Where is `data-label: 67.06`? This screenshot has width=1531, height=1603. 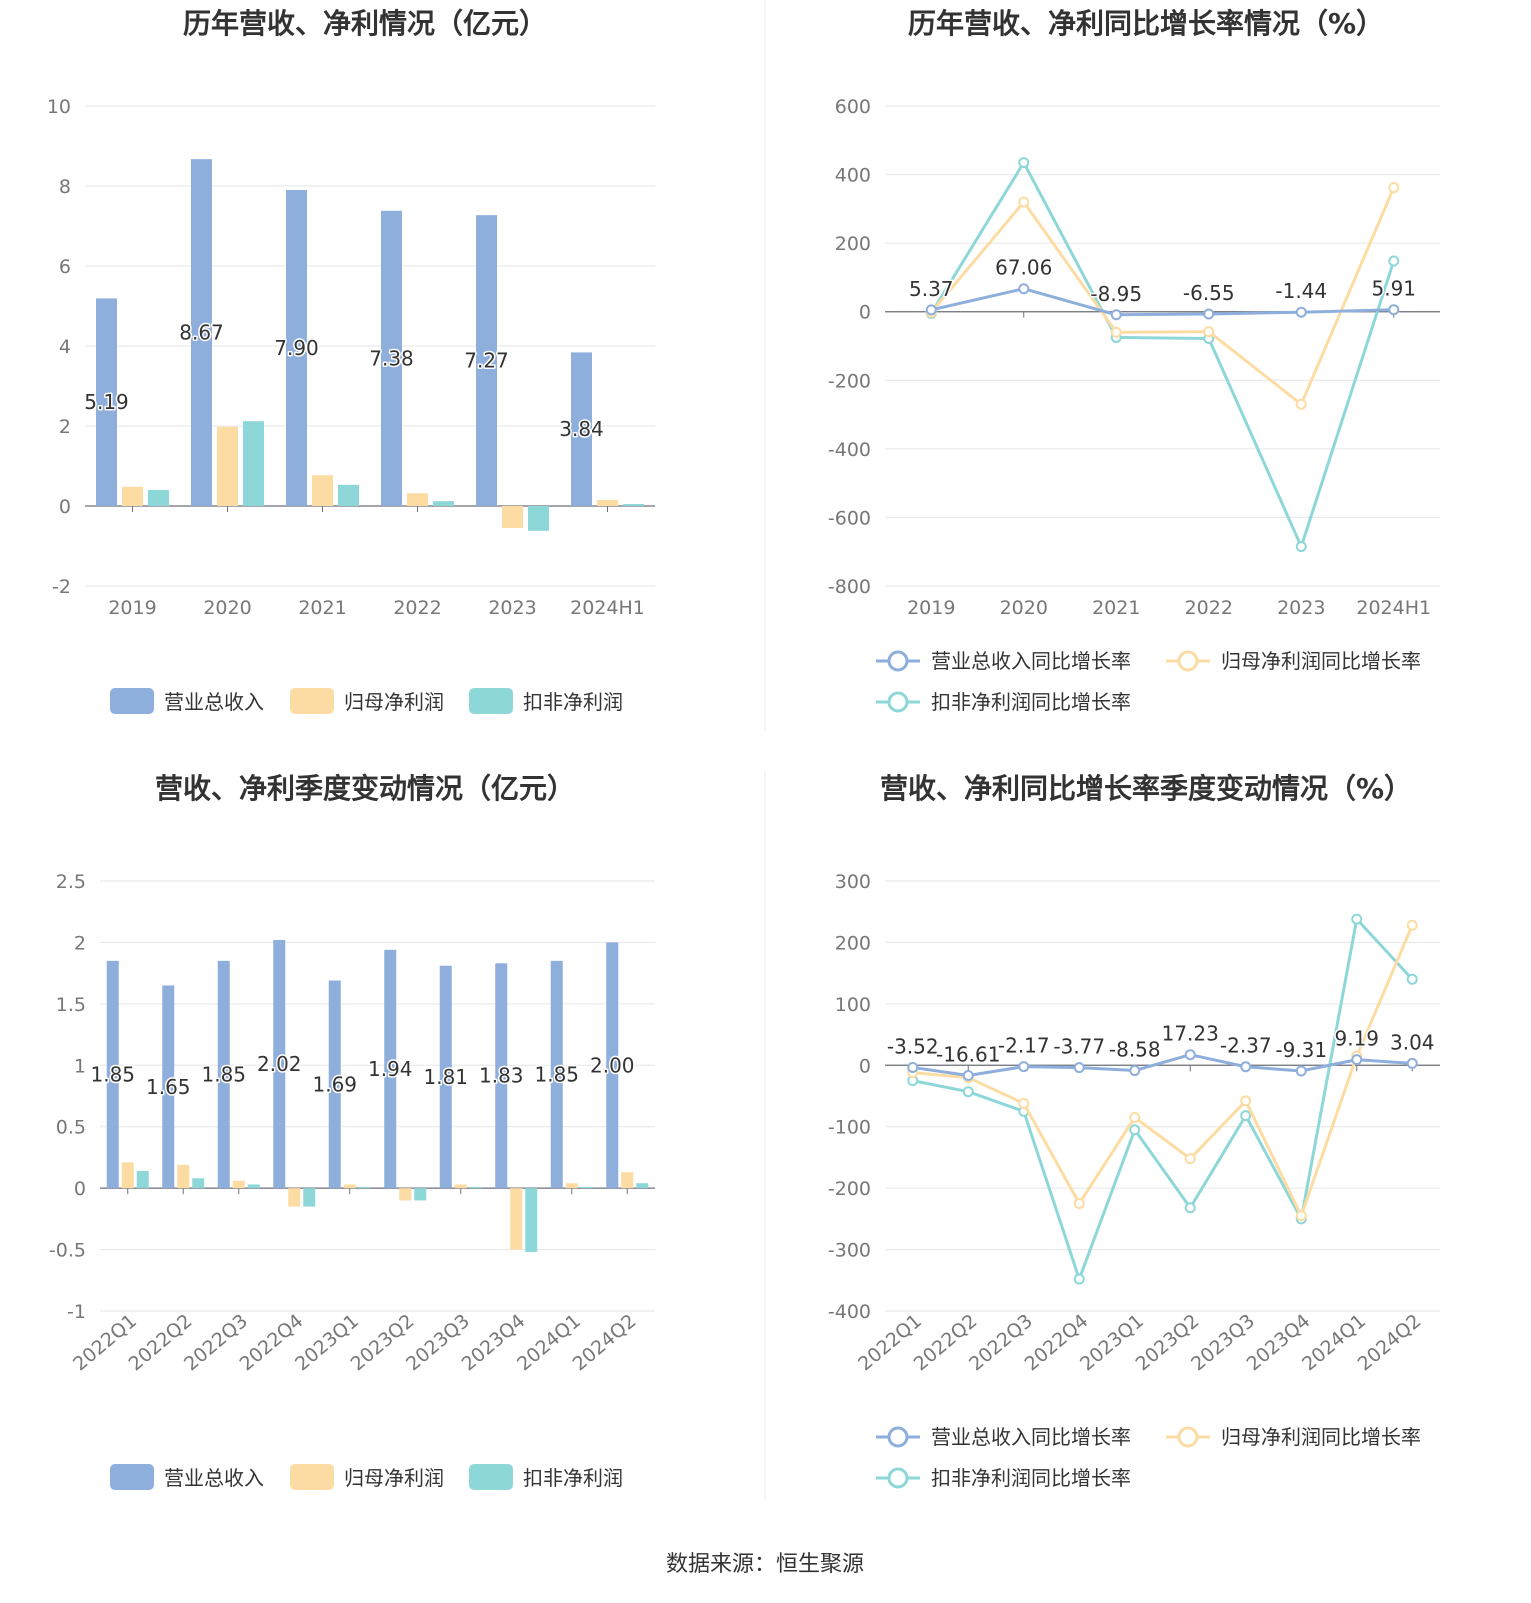 data-label: 67.06 is located at coordinates (1023, 268).